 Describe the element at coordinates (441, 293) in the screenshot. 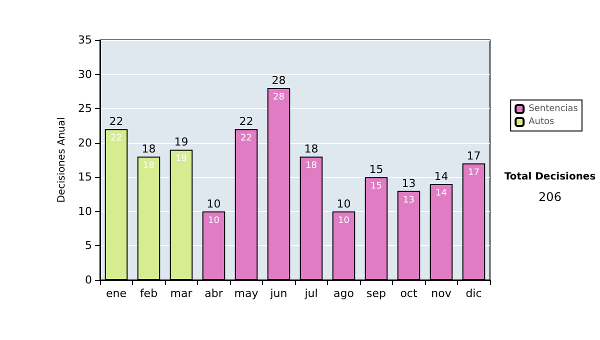

I see `x-tick-label: nov` at that location.